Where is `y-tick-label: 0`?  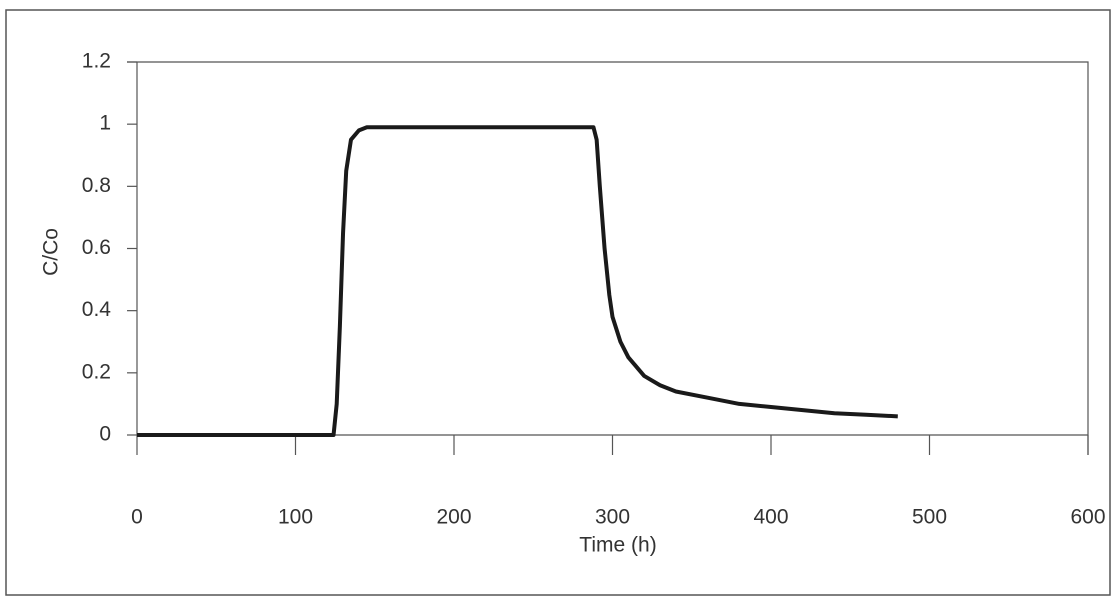
y-tick-label: 0 is located at coordinates (105, 434).